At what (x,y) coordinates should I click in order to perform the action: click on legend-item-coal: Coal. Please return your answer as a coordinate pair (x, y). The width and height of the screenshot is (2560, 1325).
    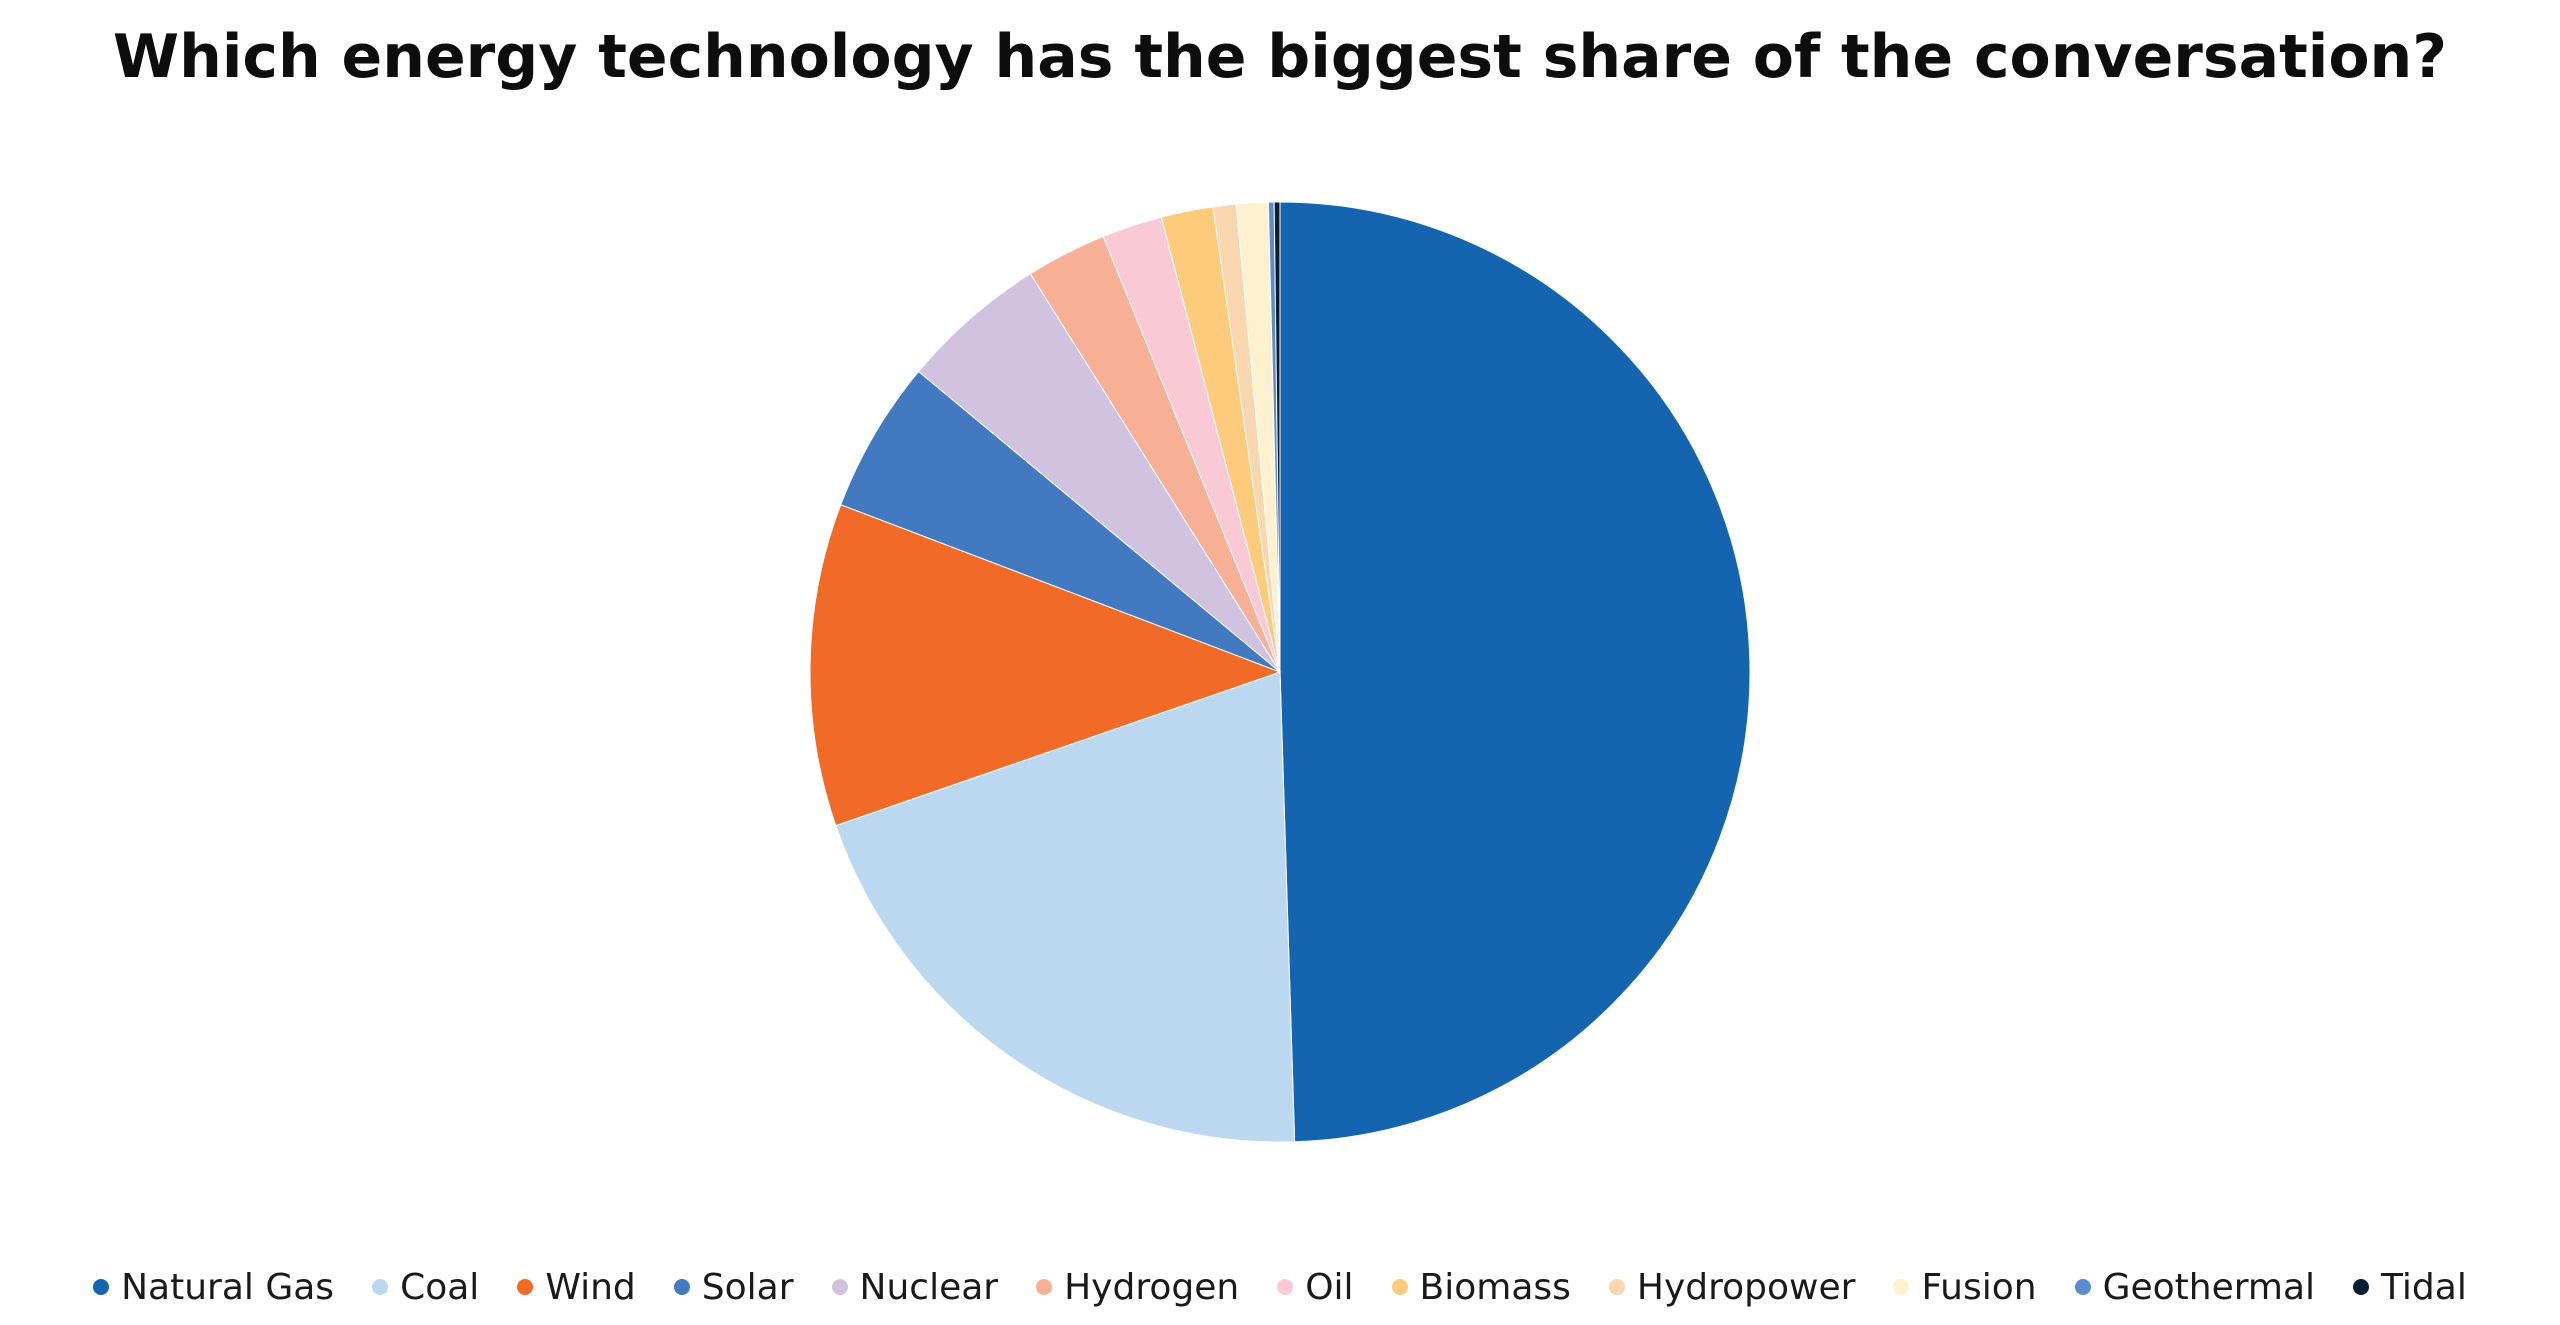
    Looking at the image, I should click on (425, 1287).